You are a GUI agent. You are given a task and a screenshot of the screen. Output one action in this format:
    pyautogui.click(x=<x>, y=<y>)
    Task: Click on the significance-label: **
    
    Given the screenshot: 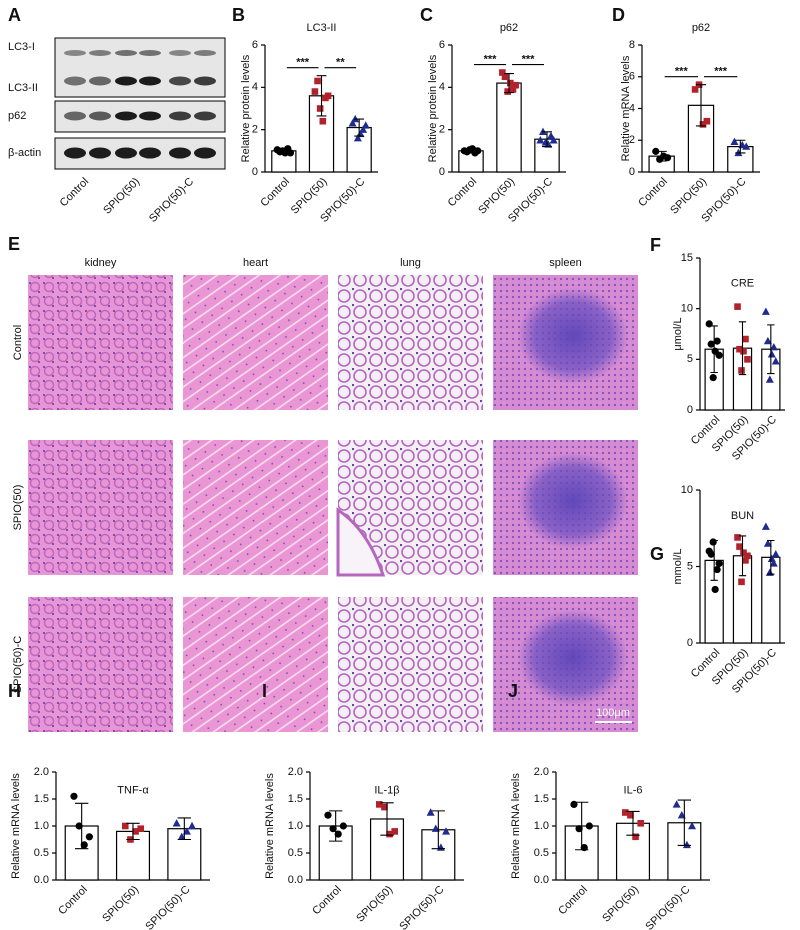 What is the action you would take?
    pyautogui.click(x=340, y=63)
    